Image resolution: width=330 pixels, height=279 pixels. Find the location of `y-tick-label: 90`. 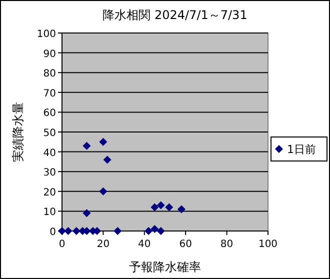

y-tick-label: 90 is located at coordinates (49, 54).